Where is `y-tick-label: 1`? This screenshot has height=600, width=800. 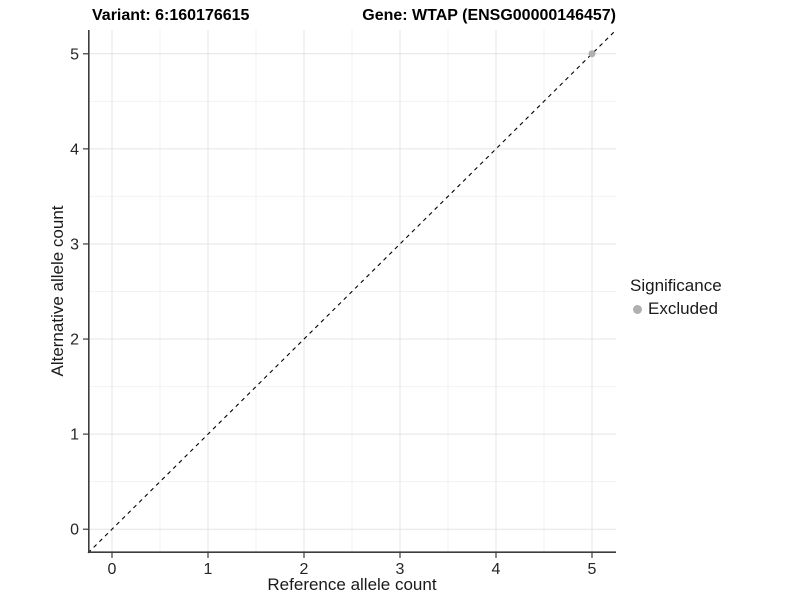
y-tick-label: 1 is located at coordinates (74, 435).